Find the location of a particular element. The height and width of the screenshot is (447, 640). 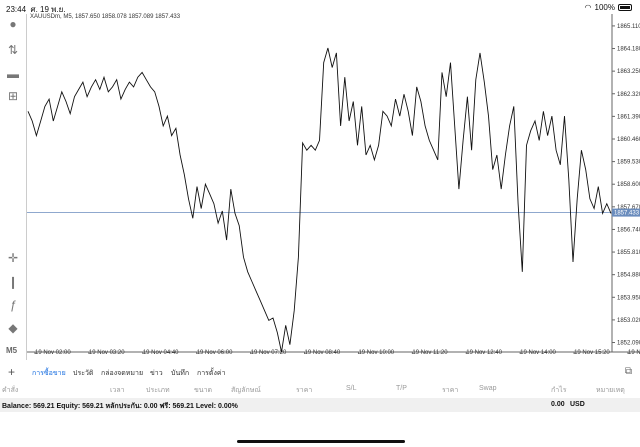

x-tick-label: 19 Nov 02:00 is located at coordinates (53, 352).